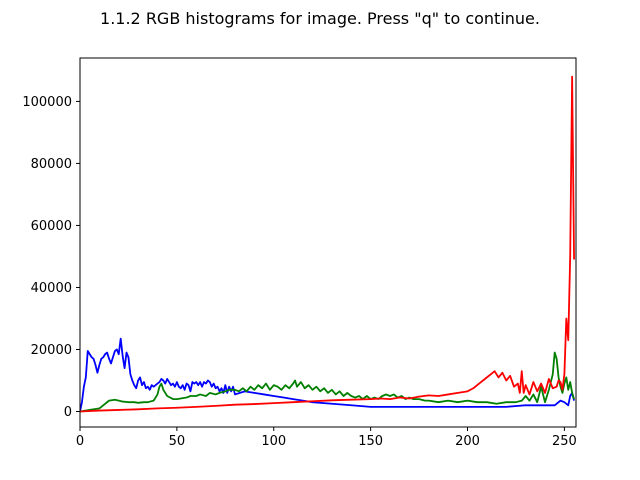 The width and height of the screenshot is (640, 480). I want to click on y-tick-label: 80000, so click(51, 164).